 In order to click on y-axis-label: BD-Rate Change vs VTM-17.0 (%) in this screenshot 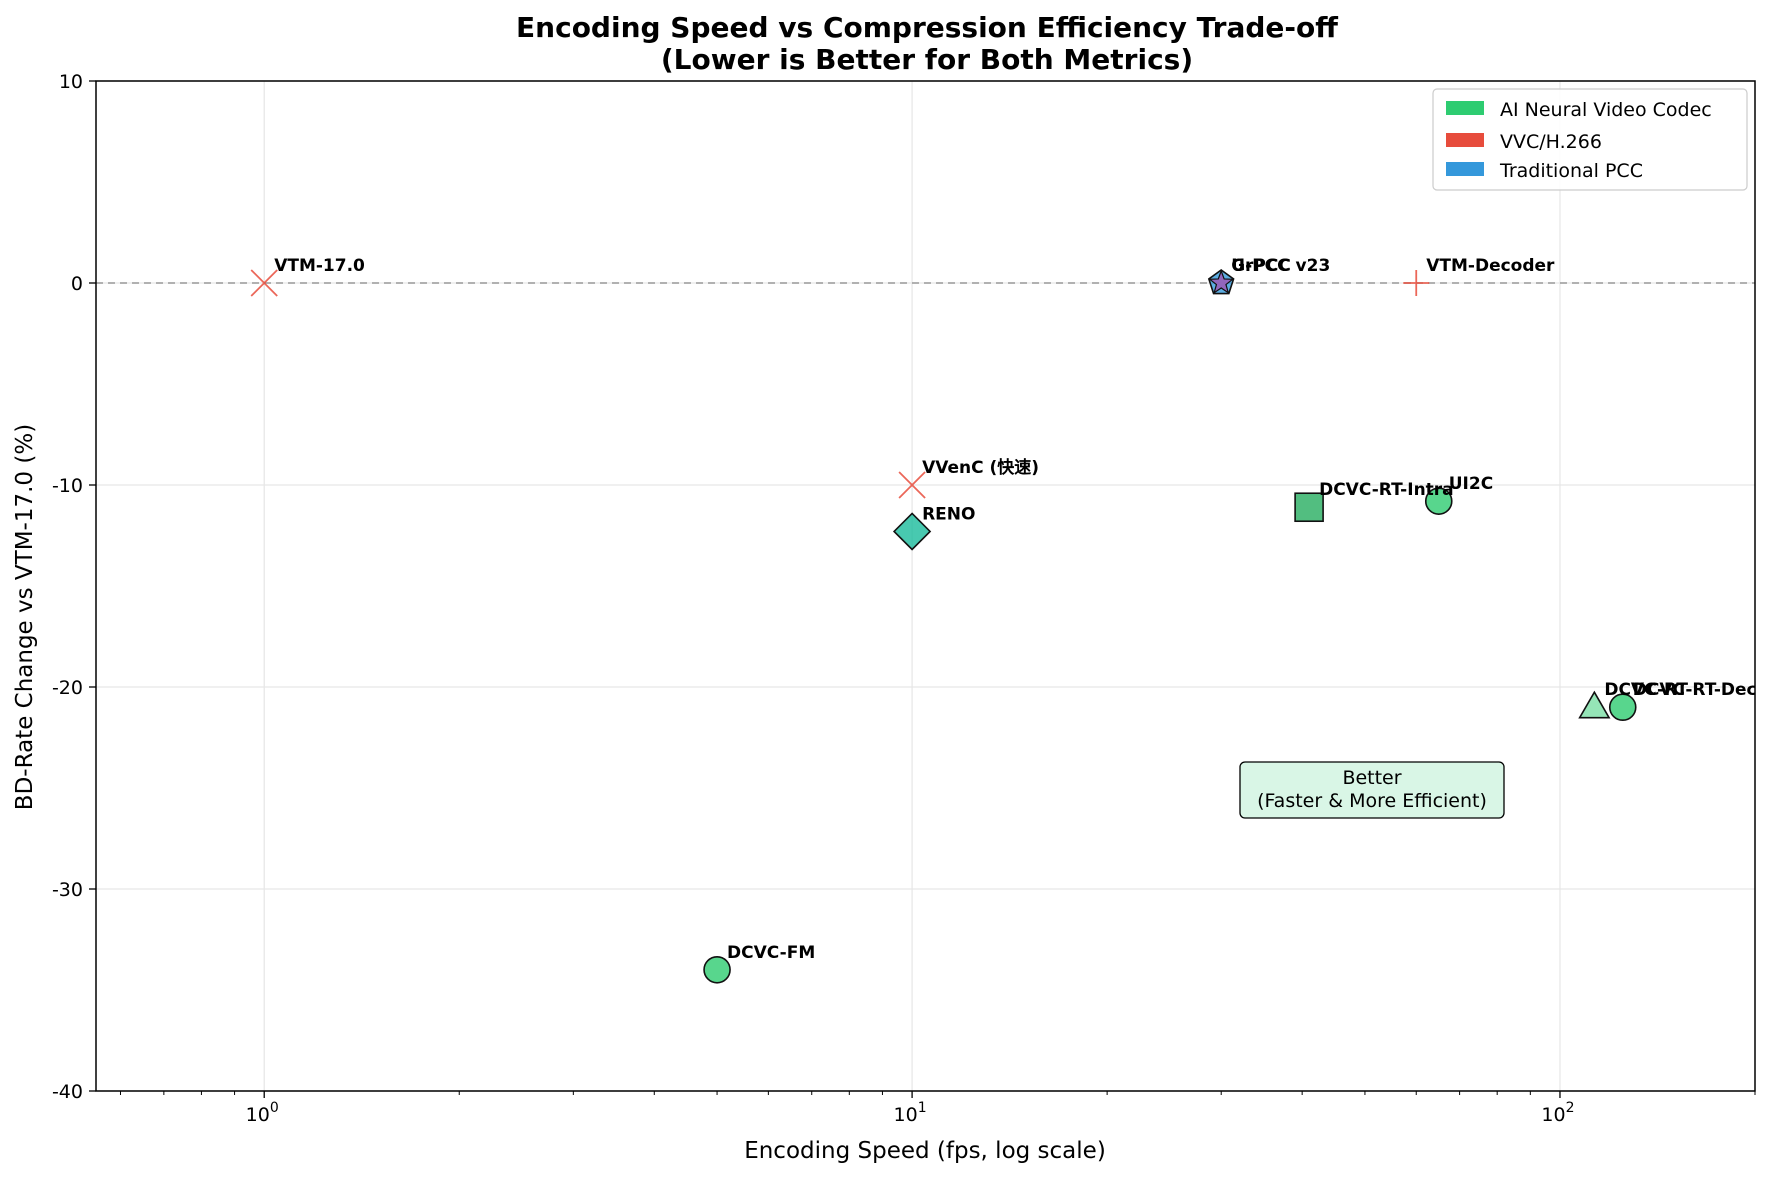, I will do `click(25, 617)`.